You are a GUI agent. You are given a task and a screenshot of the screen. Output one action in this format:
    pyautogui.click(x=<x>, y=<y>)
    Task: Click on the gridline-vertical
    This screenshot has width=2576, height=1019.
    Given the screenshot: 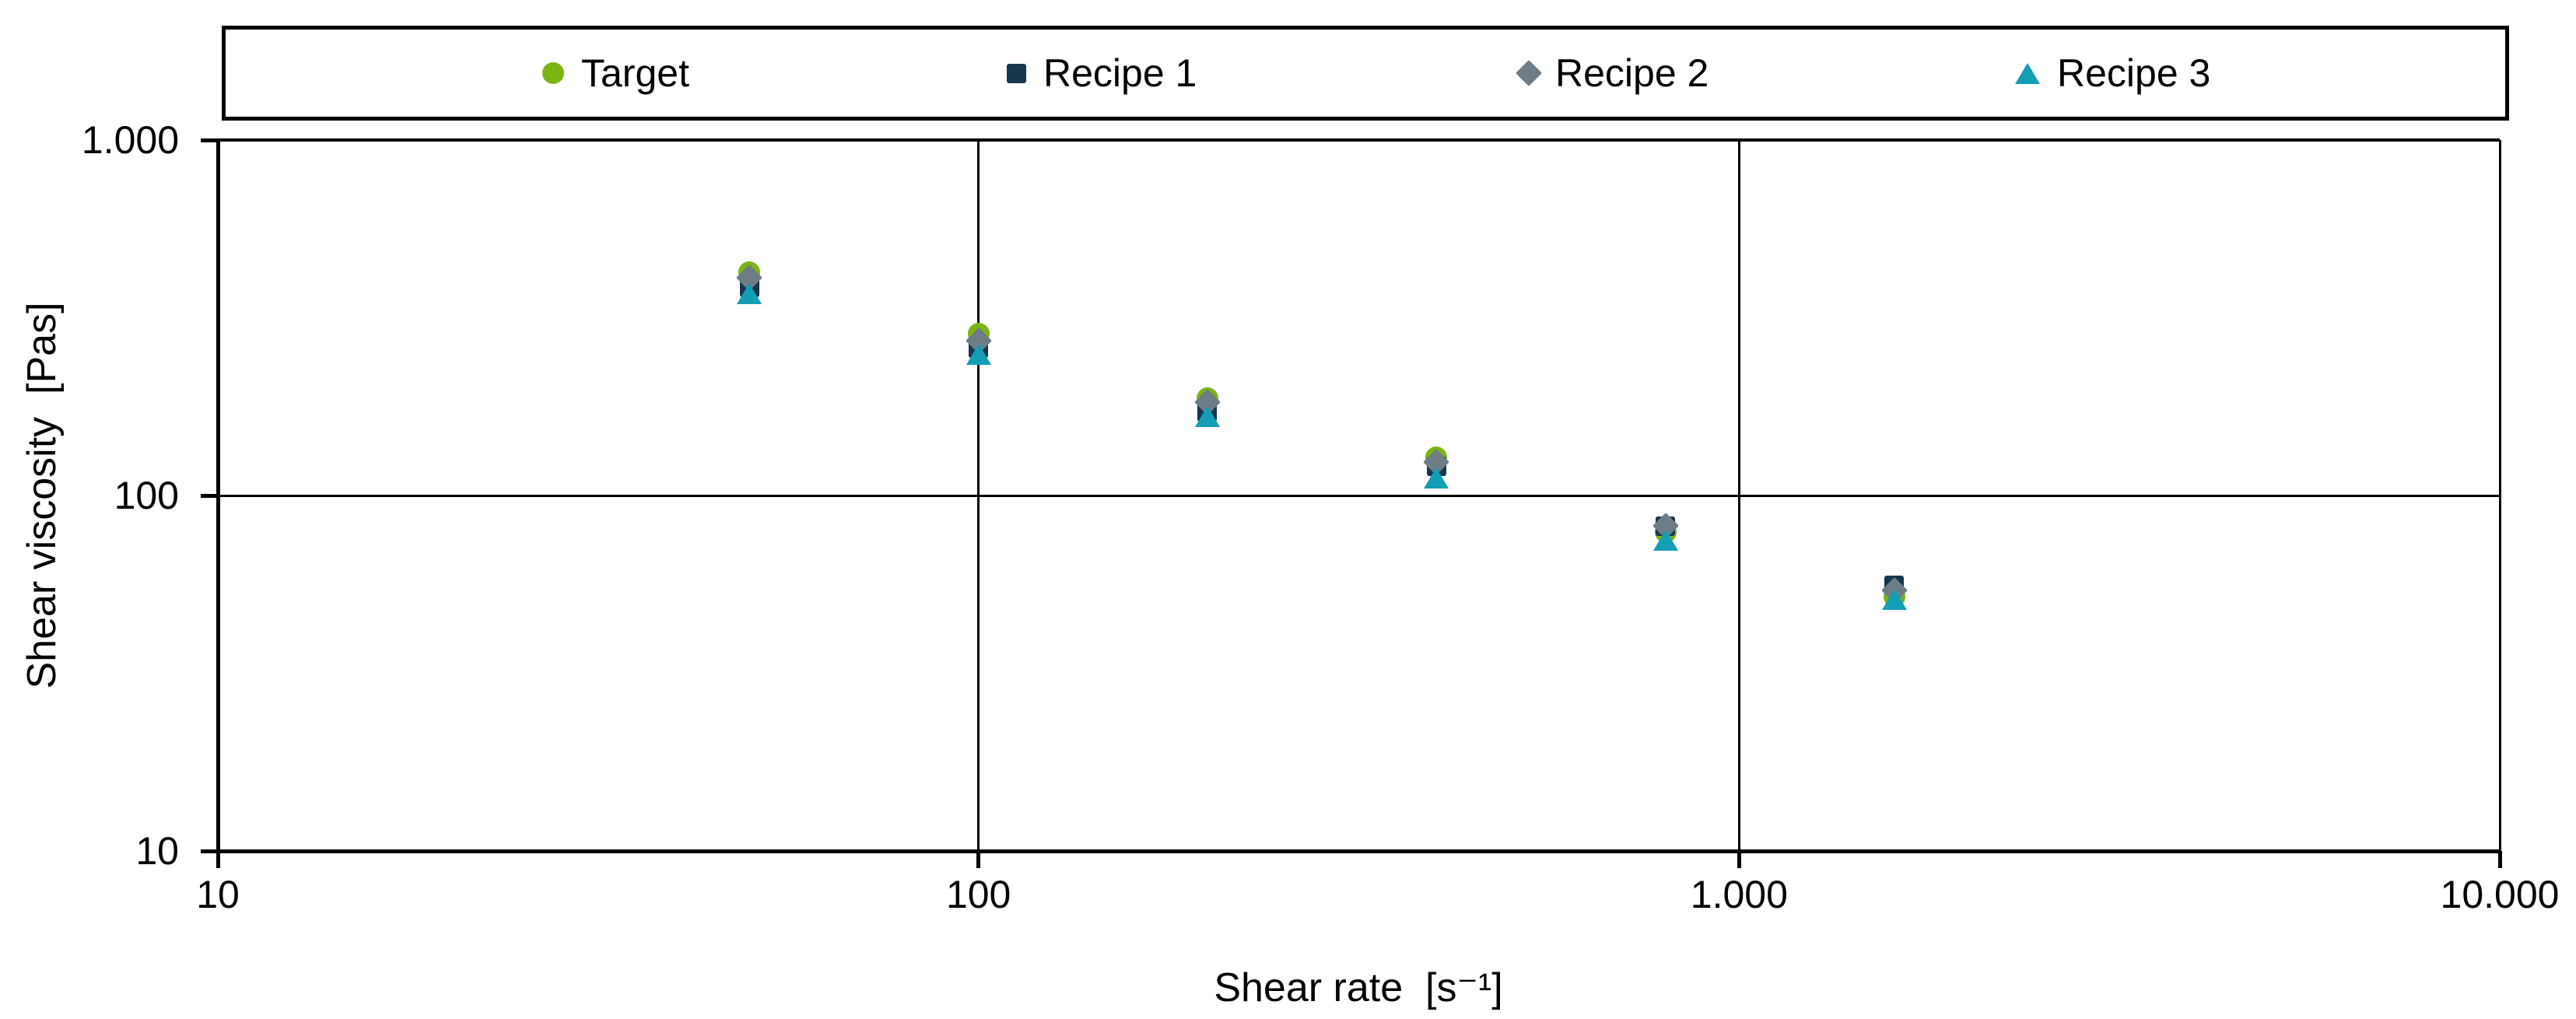 What is the action you would take?
    pyautogui.click(x=2499, y=496)
    